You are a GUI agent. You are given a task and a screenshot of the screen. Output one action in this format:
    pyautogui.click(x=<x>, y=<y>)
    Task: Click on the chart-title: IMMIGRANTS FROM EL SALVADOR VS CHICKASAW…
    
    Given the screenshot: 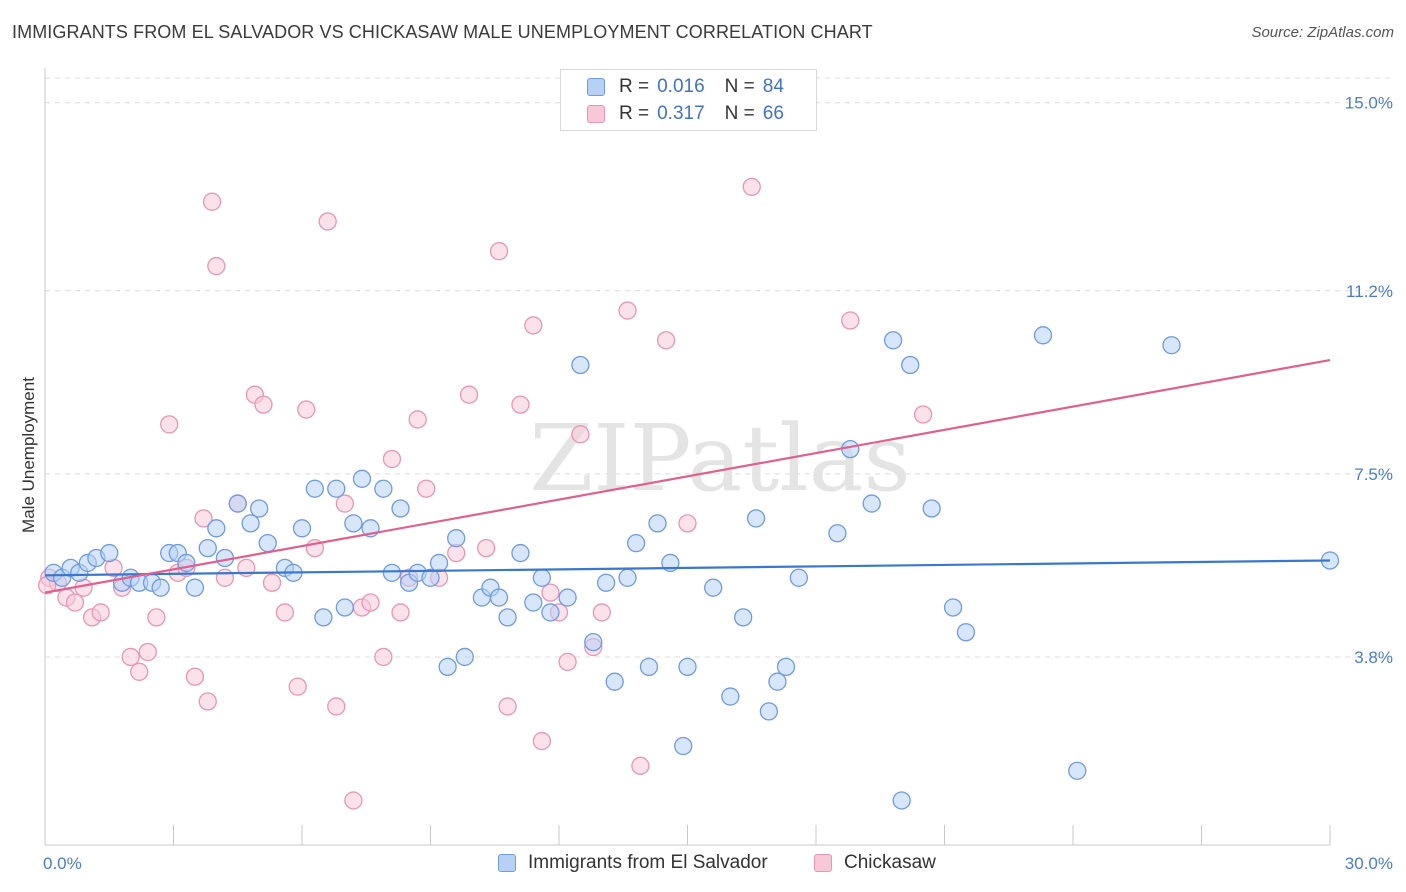 What is the action you would take?
    pyautogui.click(x=442, y=32)
    